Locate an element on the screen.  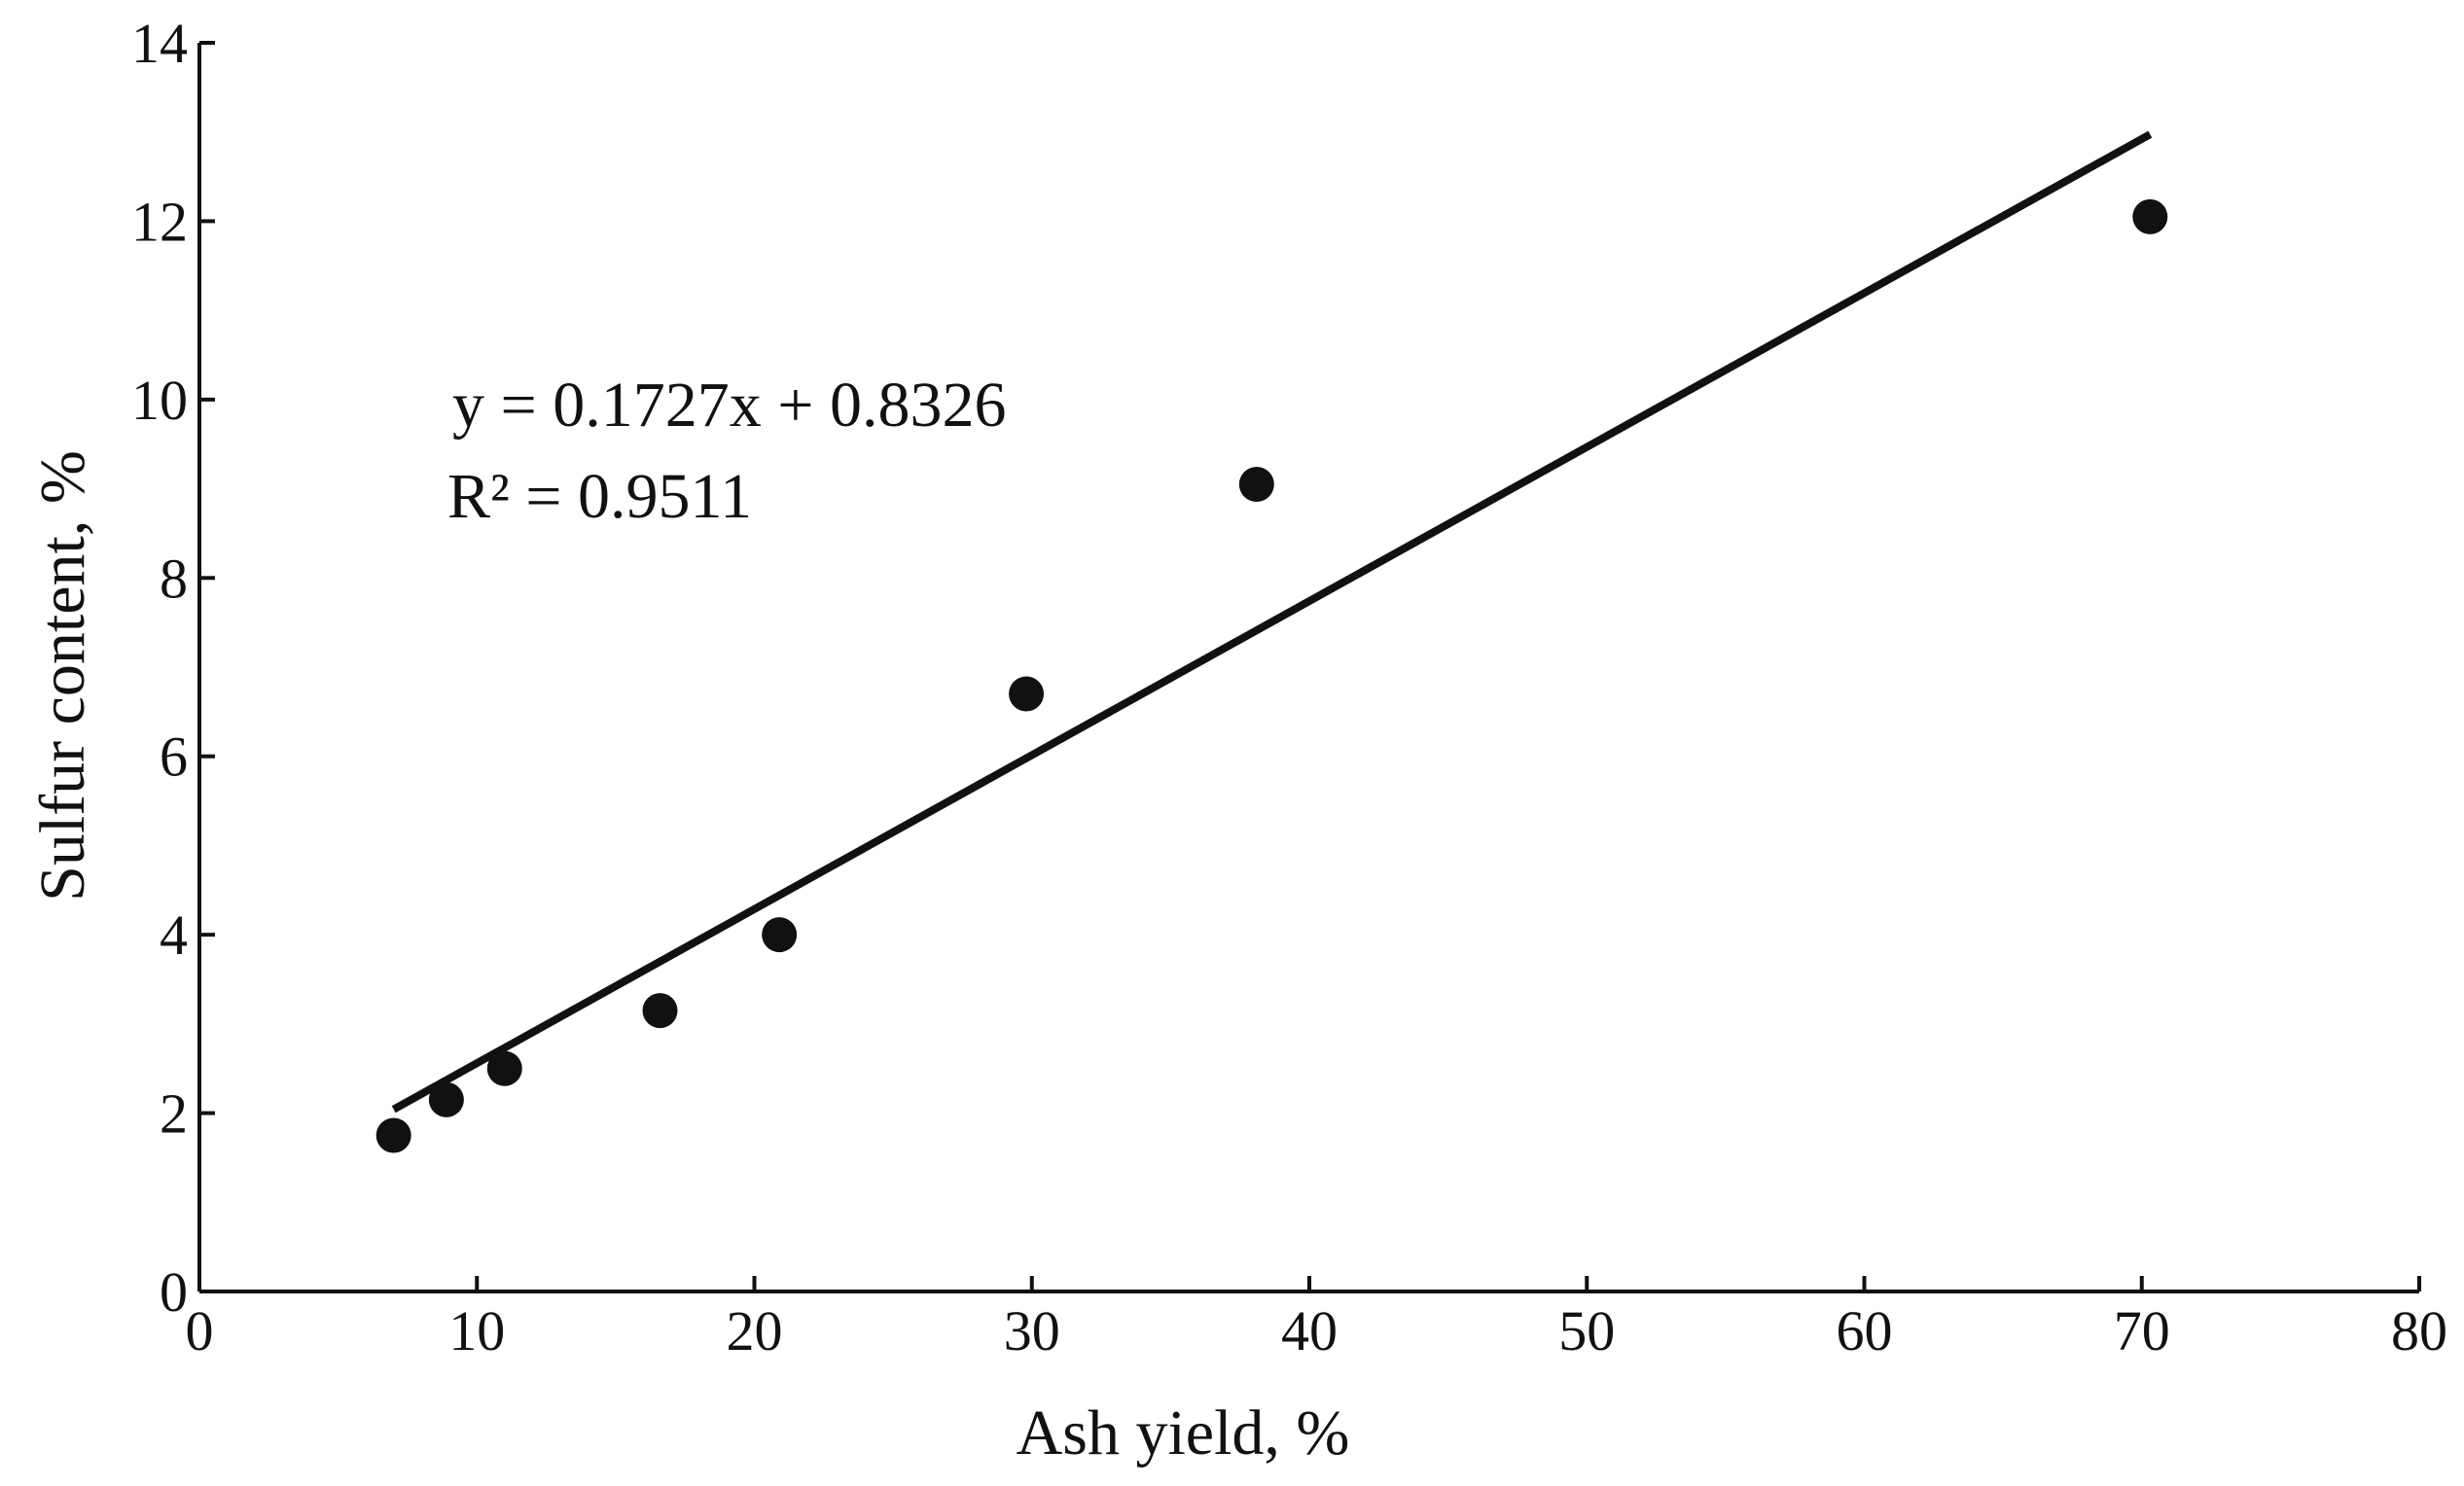
y-tick-label: 0 is located at coordinates (174, 1292).